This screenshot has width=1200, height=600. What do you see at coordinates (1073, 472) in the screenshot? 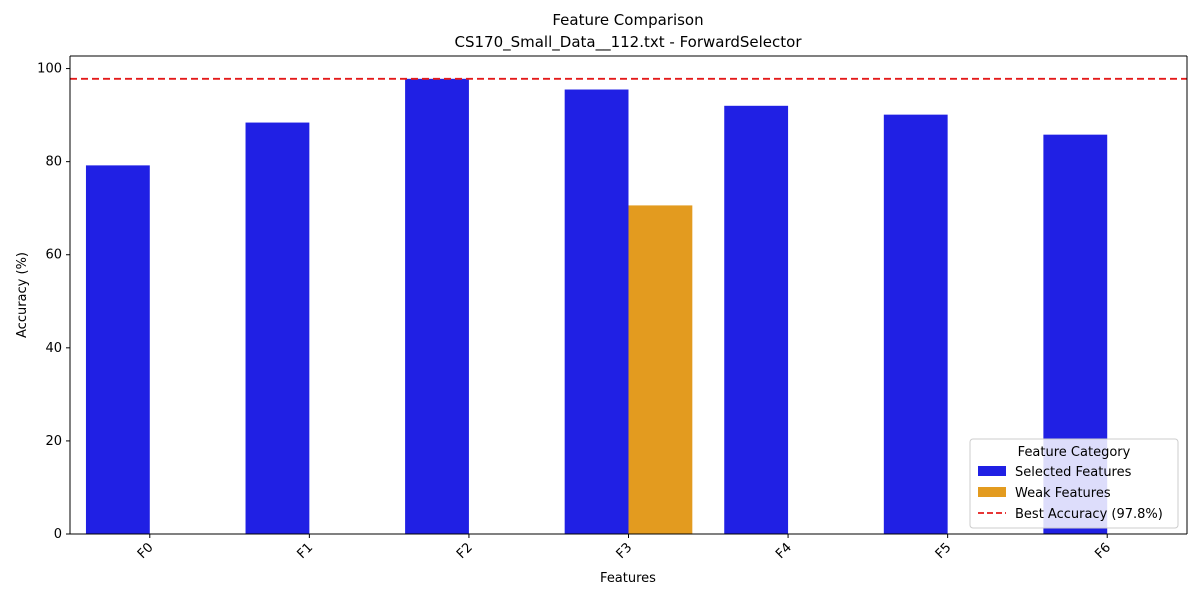
I see `legend-label-selected-features: Selected Features` at bounding box center [1073, 472].